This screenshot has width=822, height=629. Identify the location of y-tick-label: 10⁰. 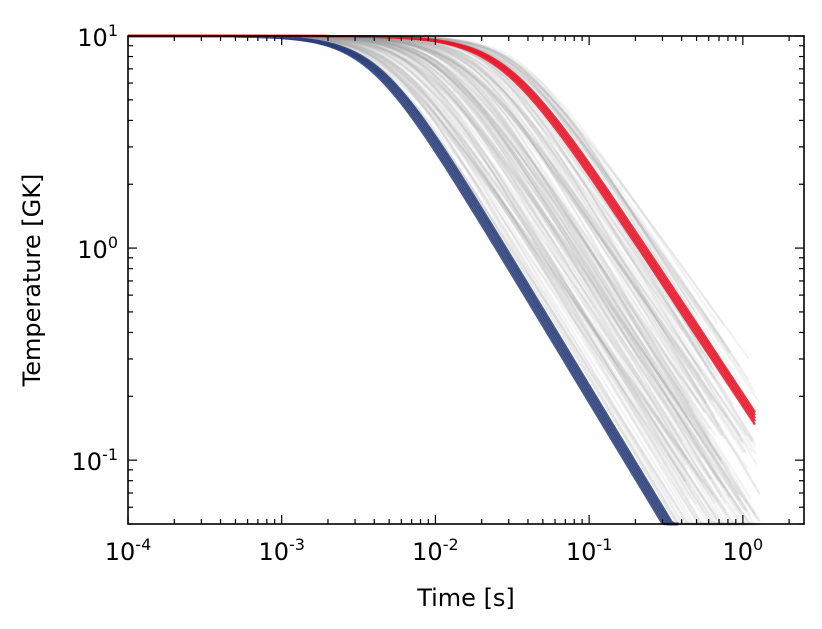
(97, 248).